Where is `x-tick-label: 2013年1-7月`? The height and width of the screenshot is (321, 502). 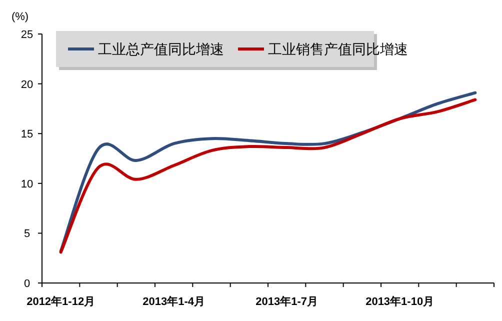
x-tick-label: 2013年1-7月 is located at coordinates (287, 301).